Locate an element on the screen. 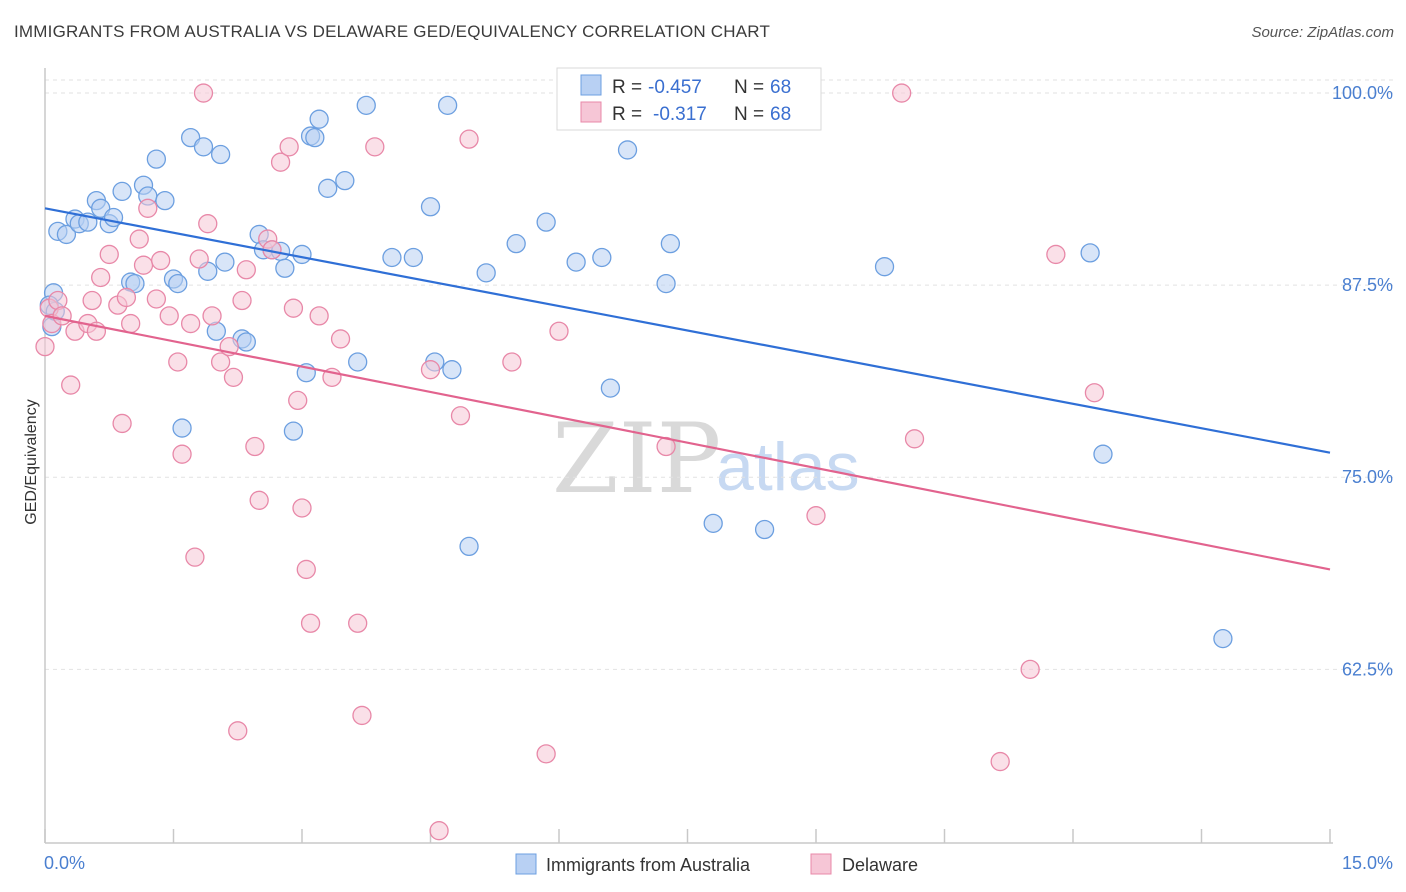 This screenshot has height=892, width=1406. series-legend-item-delaware: Delaware is located at coordinates (864, 864).